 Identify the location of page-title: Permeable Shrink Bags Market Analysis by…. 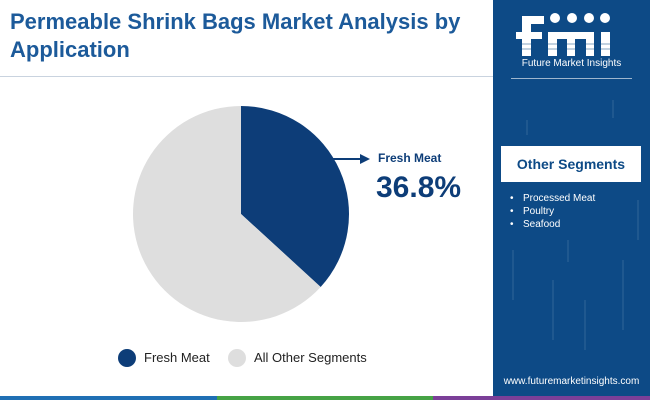
(235, 35).